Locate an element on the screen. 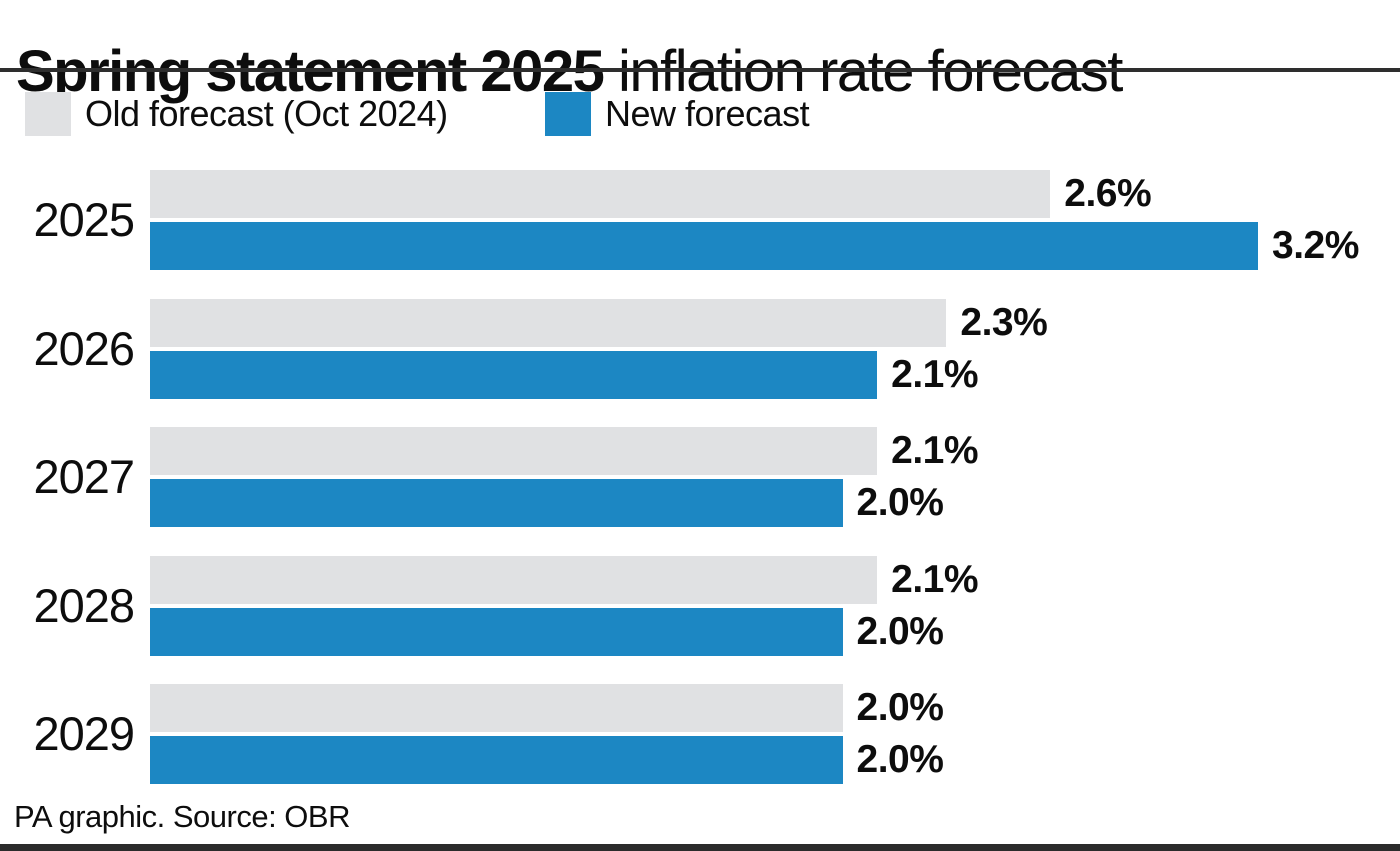 The width and height of the screenshot is (1400, 851). new-forecast-bar-2029 is located at coordinates (496, 760).